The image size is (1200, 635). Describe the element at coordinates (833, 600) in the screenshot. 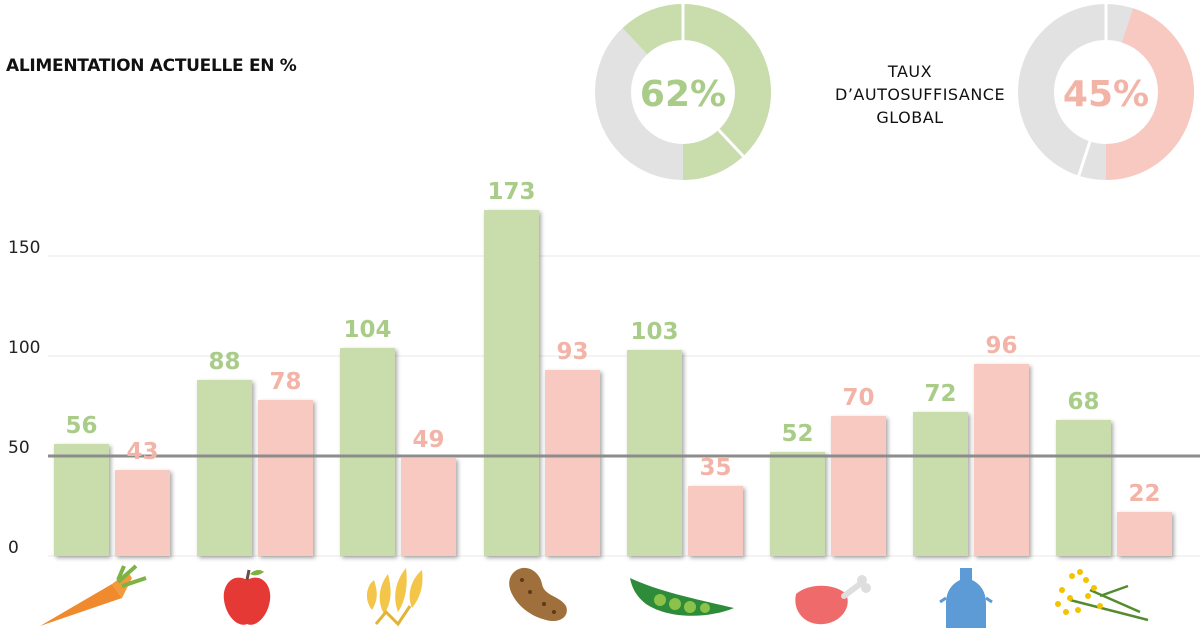

I see `meat-icon` at that location.